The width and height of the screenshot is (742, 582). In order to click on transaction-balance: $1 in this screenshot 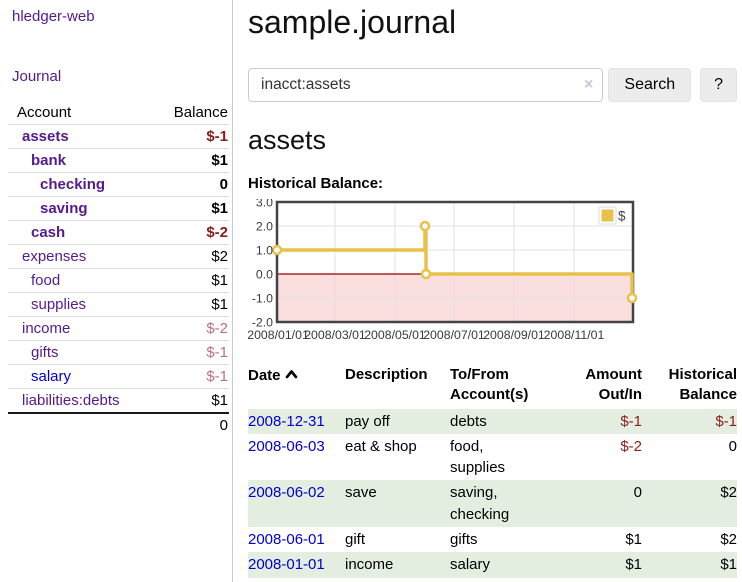, I will do `click(728, 565)`.